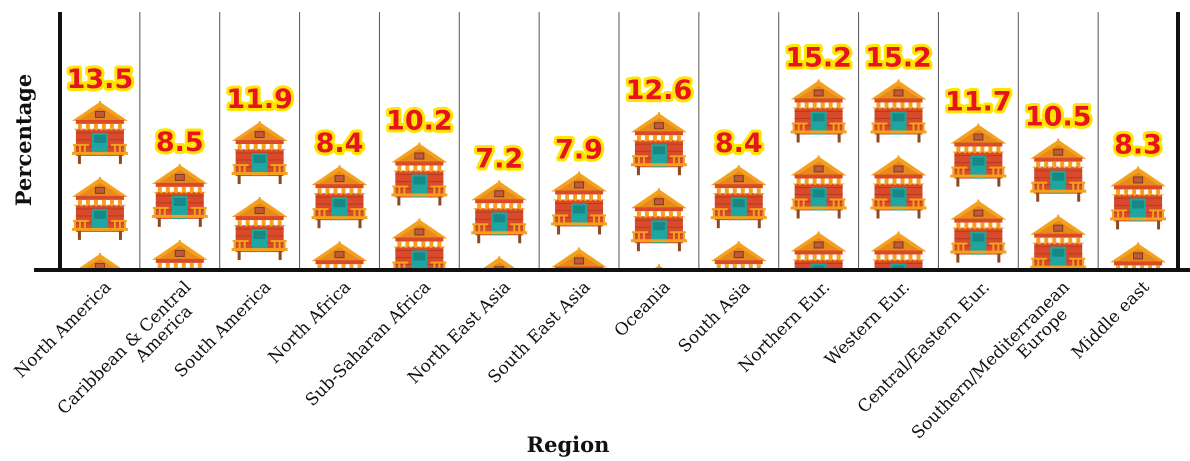 This screenshot has height=461, width=1190. Describe the element at coordinates (924, 347) in the screenshot. I see `x-tick-label: Central/Eastern Eur.` at that location.